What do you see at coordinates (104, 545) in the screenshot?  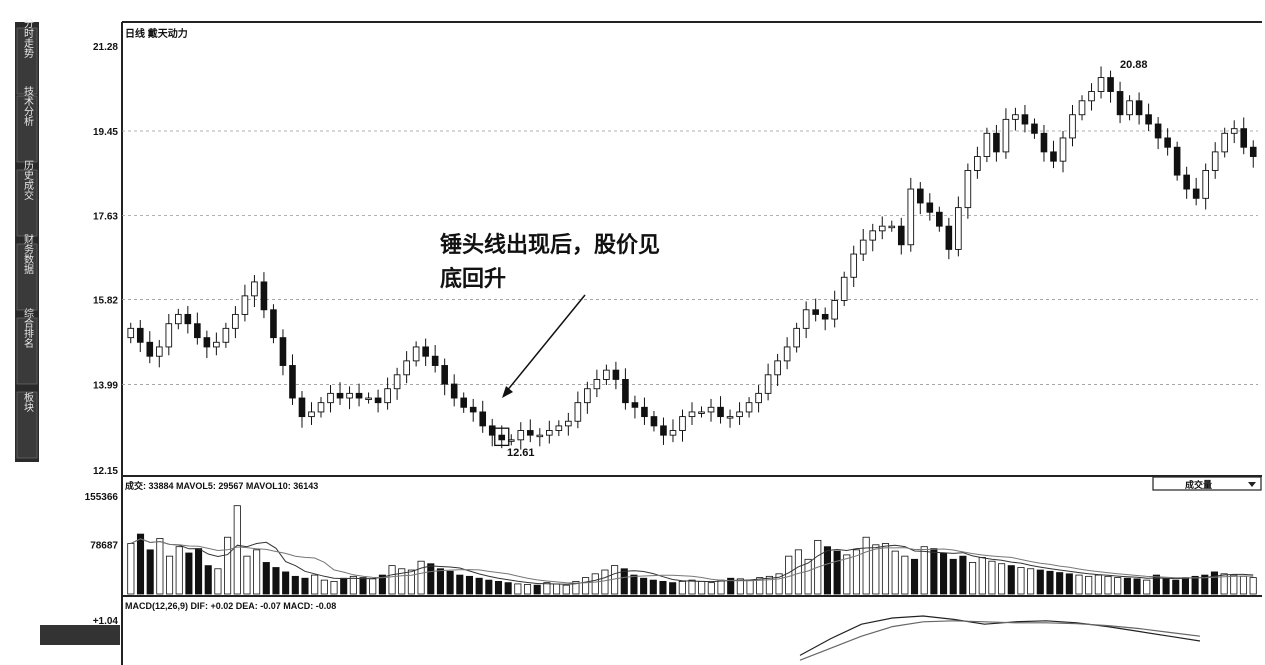 I see `volume-tick-label: 78687` at bounding box center [104, 545].